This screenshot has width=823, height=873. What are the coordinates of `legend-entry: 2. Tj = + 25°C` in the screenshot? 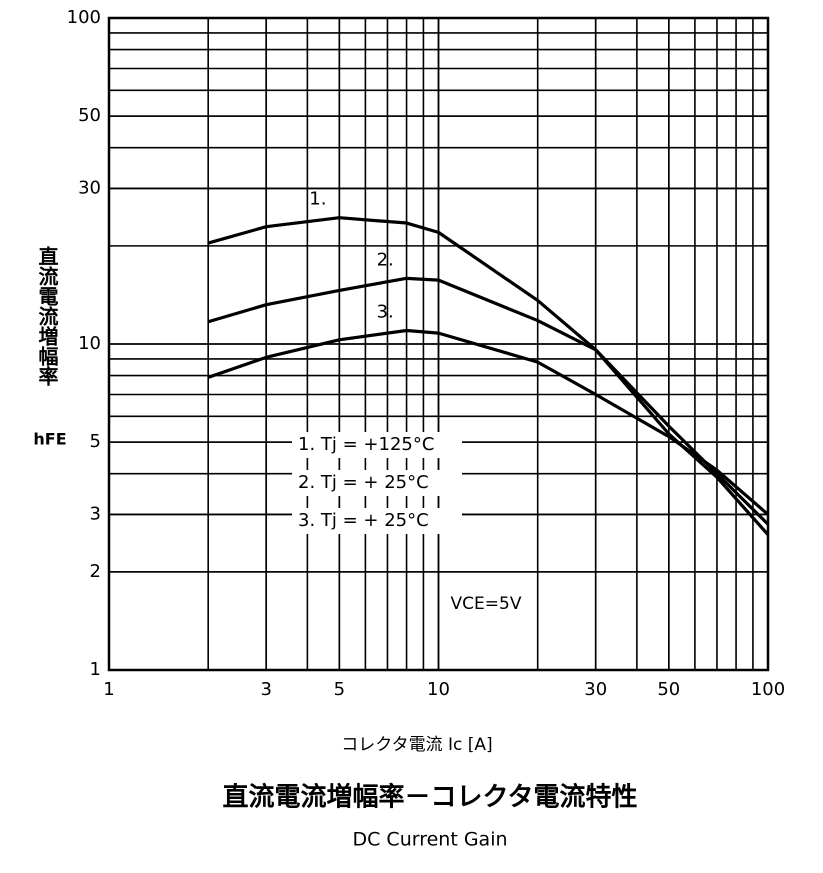 It's located at (363, 482).